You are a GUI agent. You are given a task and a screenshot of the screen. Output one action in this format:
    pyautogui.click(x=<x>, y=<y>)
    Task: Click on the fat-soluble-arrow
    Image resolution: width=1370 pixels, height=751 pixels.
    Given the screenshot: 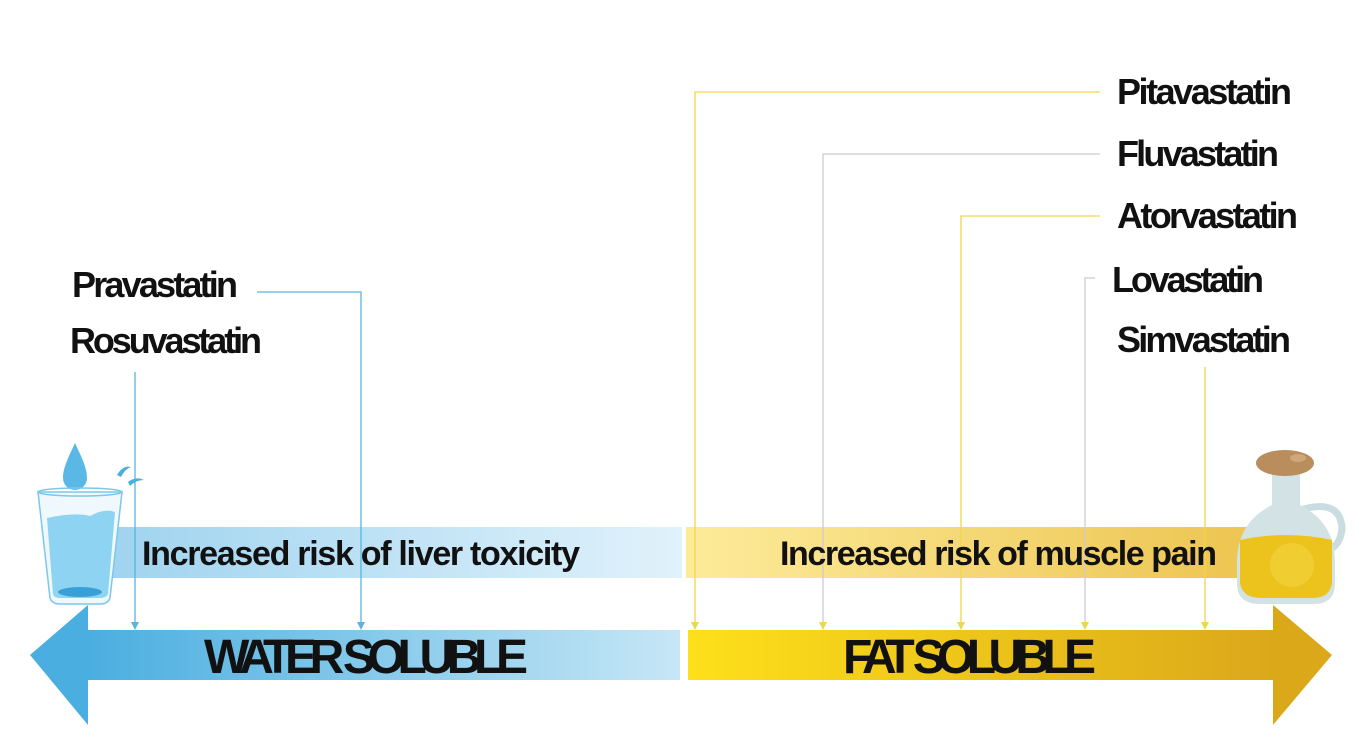 What is the action you would take?
    pyautogui.click(x=1010, y=665)
    